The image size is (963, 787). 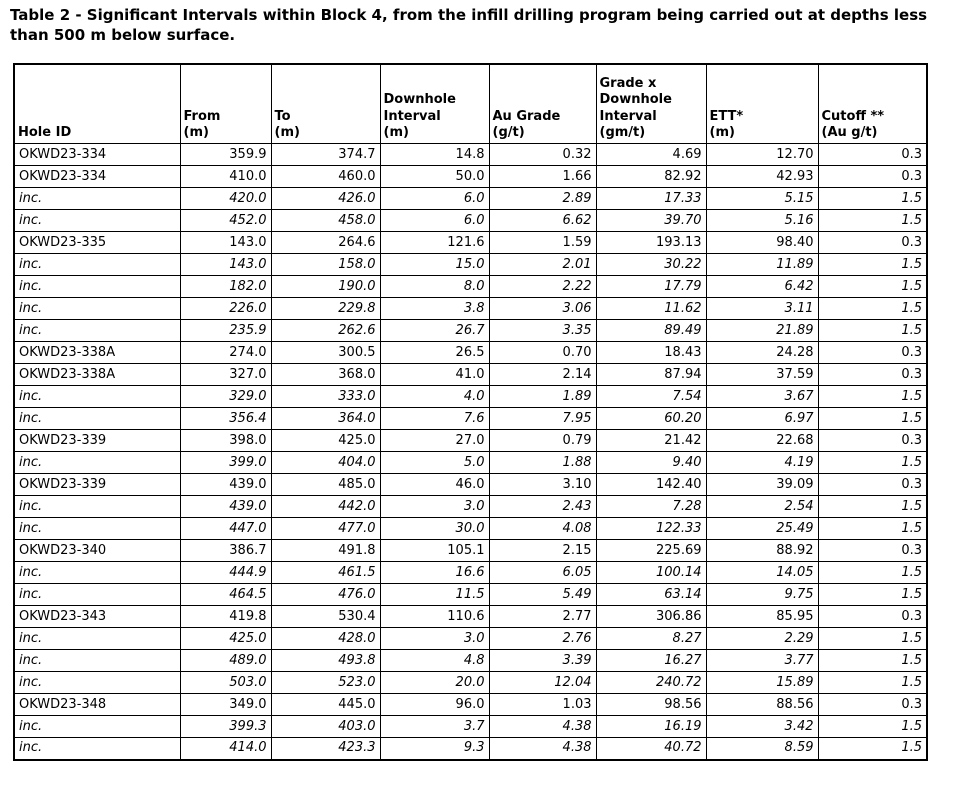 What do you see at coordinates (325, 639) in the screenshot?
I see `value-cell: 428.0` at bounding box center [325, 639].